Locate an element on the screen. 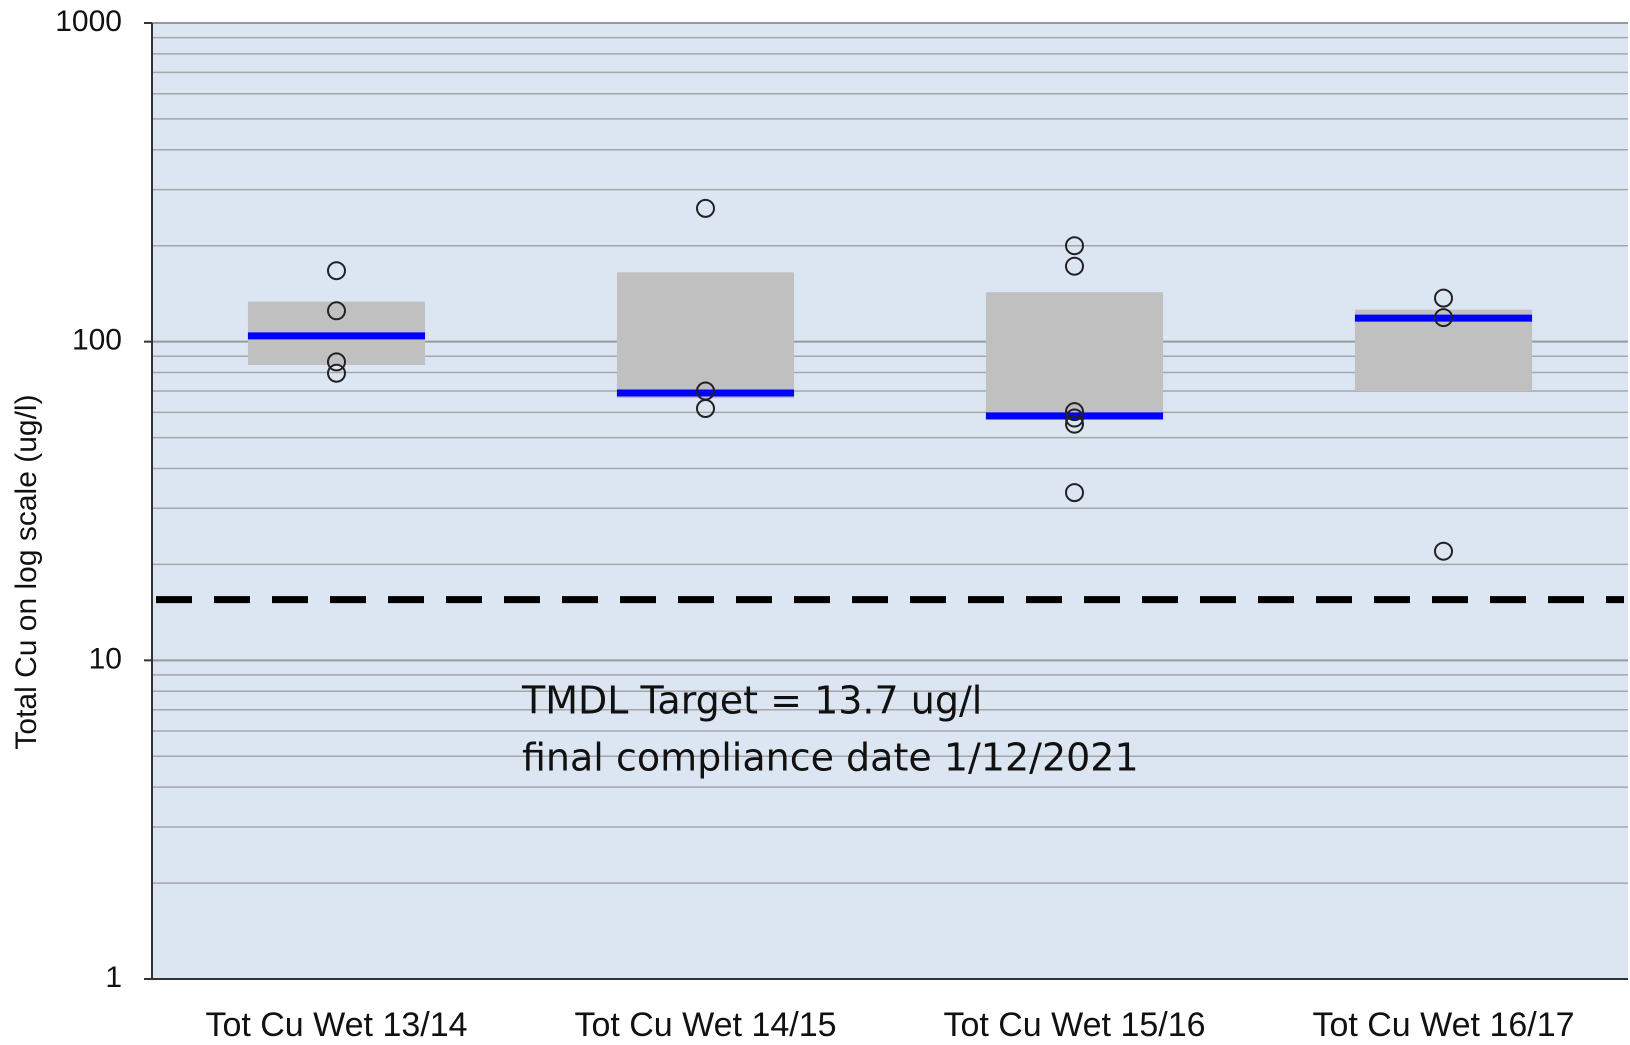  y-tick-label: 1000 is located at coordinates (88, 21).